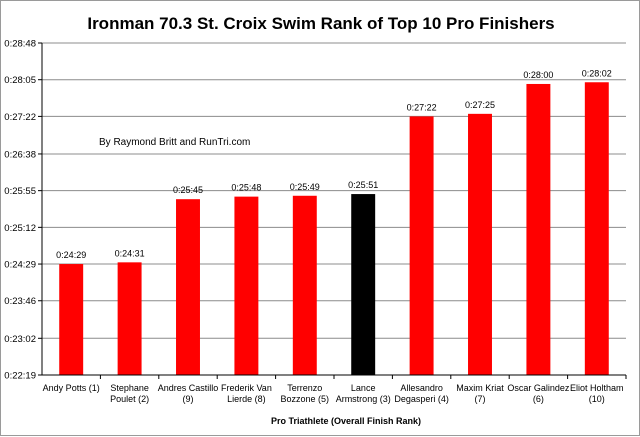 This screenshot has width=640, height=437. Describe the element at coordinates (188, 190) in the screenshot. I see `data-label: 0:25:45` at that location.